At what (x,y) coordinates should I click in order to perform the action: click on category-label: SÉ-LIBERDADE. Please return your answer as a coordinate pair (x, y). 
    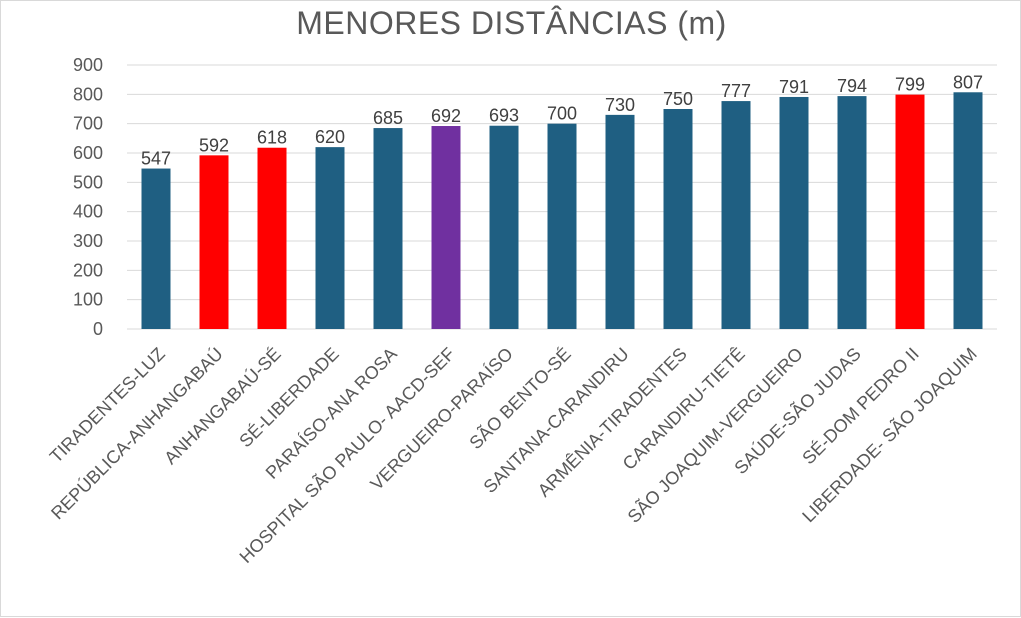
    Looking at the image, I should click on (289, 398).